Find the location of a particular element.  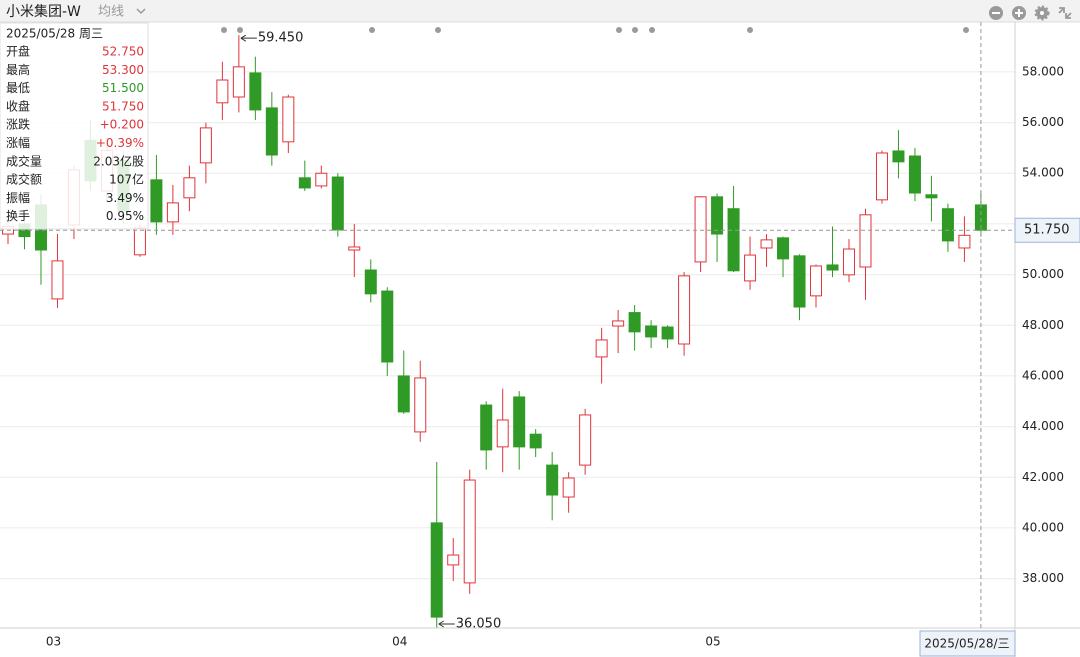

y-tick-label: 46.000 is located at coordinates (1043, 375).